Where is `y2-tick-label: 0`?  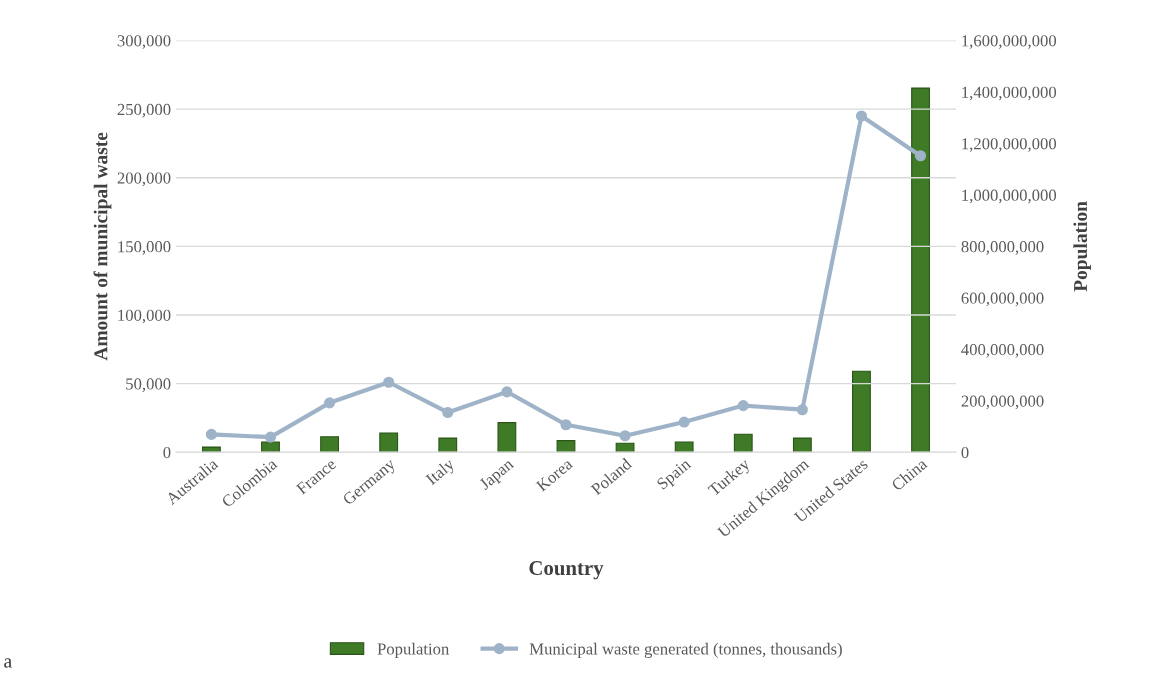
y2-tick-label: 0 is located at coordinates (965, 452).